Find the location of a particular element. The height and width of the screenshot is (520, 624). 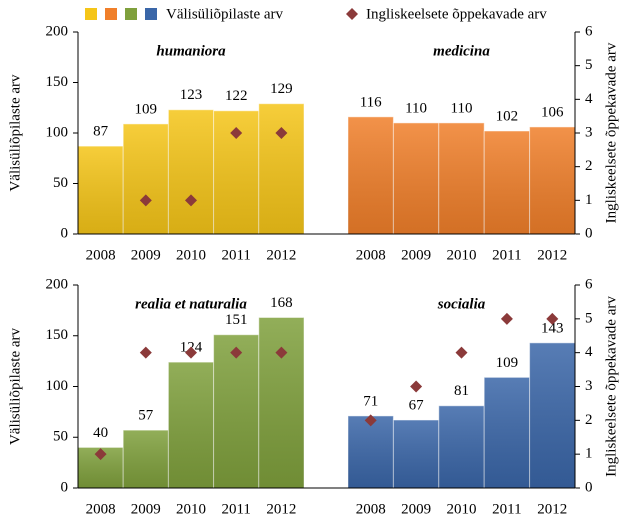

data-label: 81 is located at coordinates (461, 391).